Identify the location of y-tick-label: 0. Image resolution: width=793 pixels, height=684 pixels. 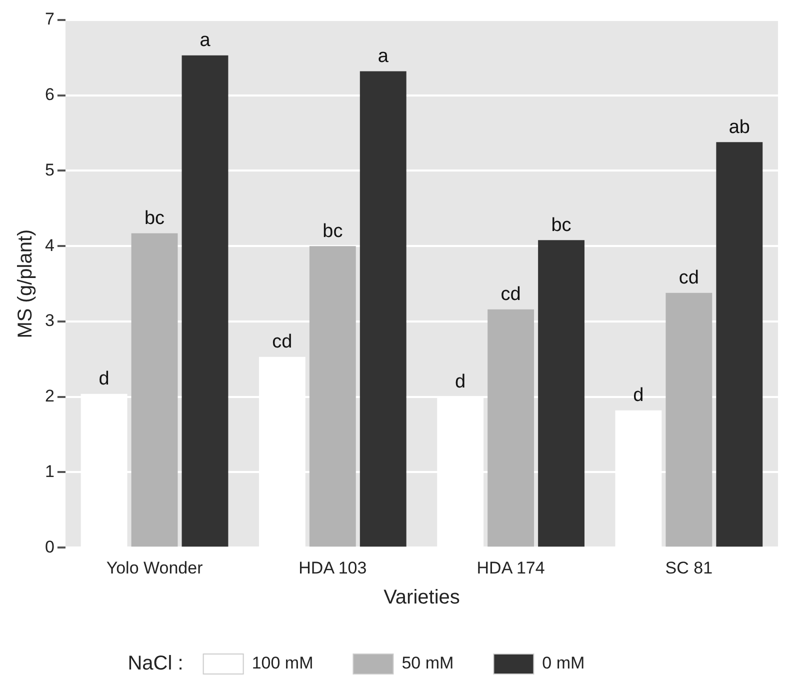
(49, 546).